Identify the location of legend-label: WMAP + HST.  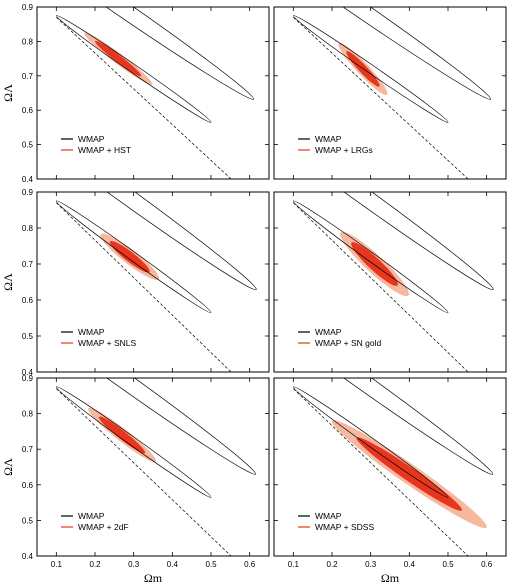
(104, 150).